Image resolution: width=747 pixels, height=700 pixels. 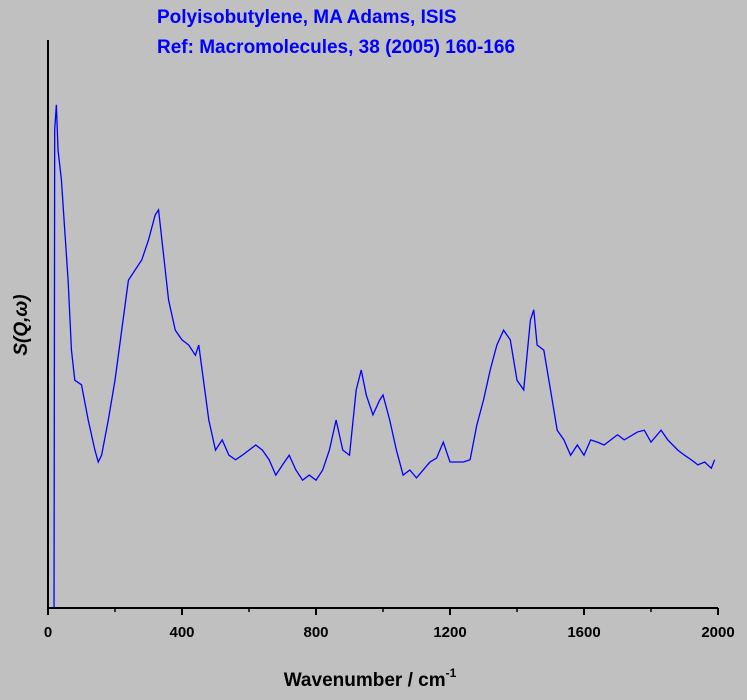 I want to click on x-axis-label-superscript: -1, so click(x=451, y=673).